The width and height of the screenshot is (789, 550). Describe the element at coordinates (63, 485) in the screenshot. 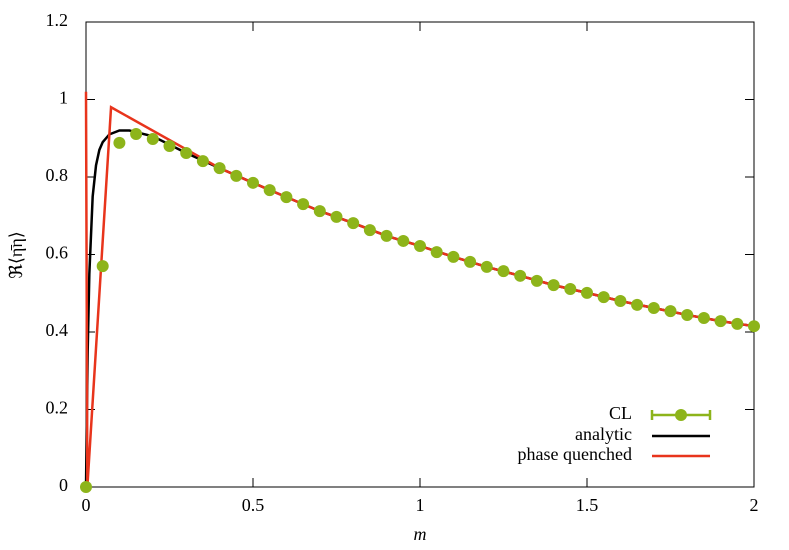

I see `y-tick-label: 0` at that location.